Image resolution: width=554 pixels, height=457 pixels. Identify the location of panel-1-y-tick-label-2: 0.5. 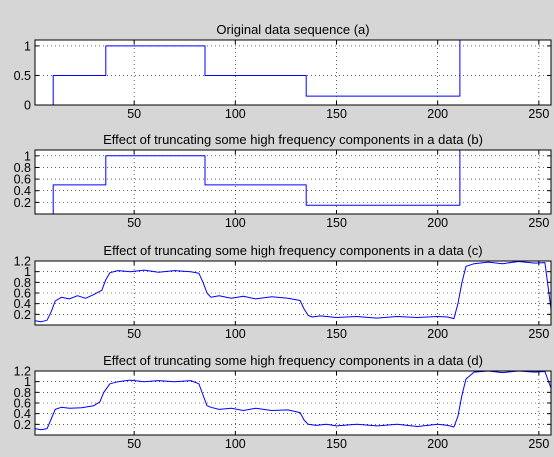
(22, 76).